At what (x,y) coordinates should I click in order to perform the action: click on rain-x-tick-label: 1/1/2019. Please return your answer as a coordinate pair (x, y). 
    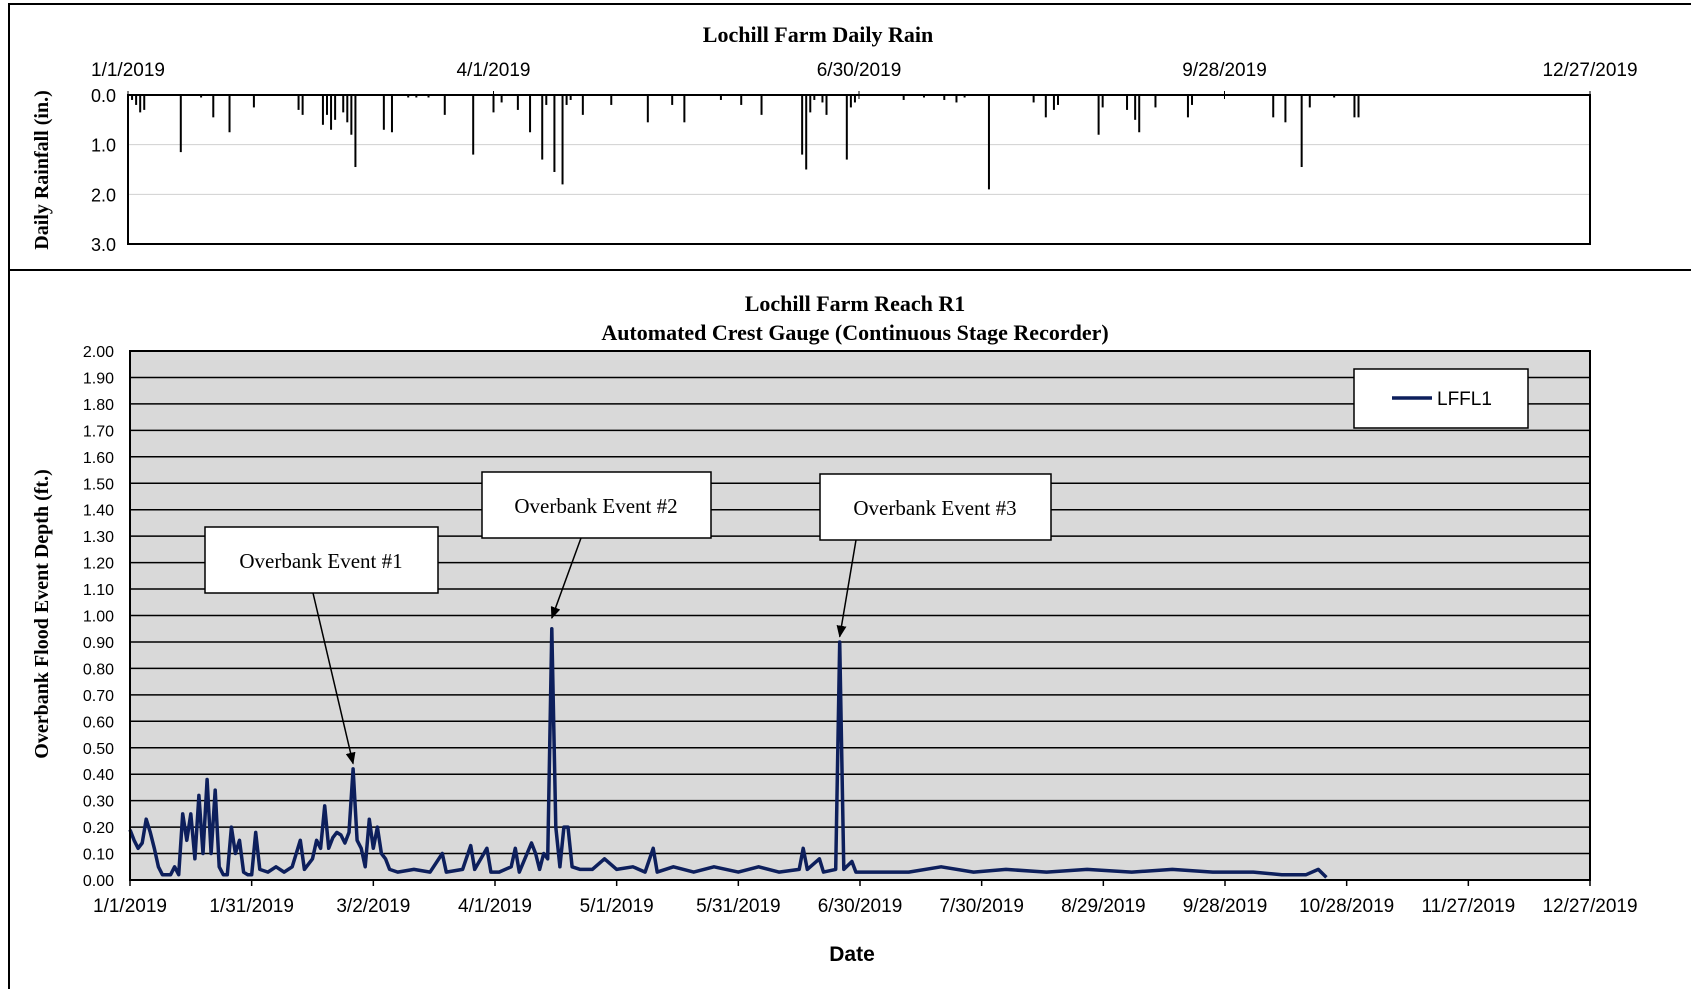
    Looking at the image, I should click on (128, 70).